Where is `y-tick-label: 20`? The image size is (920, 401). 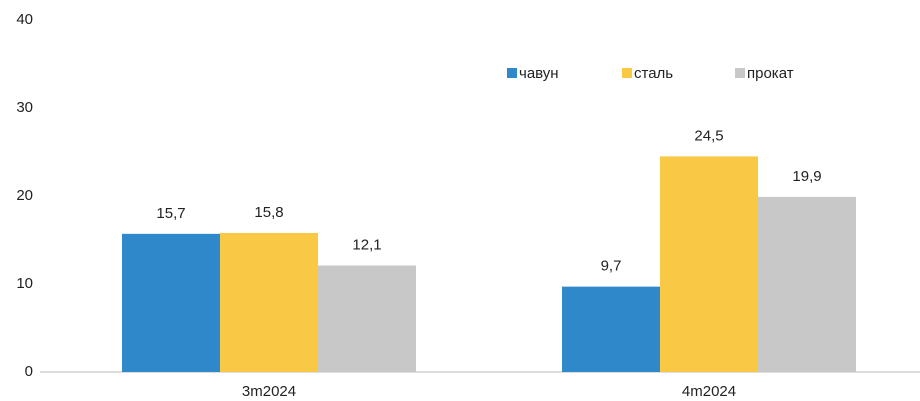
y-tick-label: 20 is located at coordinates (24, 195).